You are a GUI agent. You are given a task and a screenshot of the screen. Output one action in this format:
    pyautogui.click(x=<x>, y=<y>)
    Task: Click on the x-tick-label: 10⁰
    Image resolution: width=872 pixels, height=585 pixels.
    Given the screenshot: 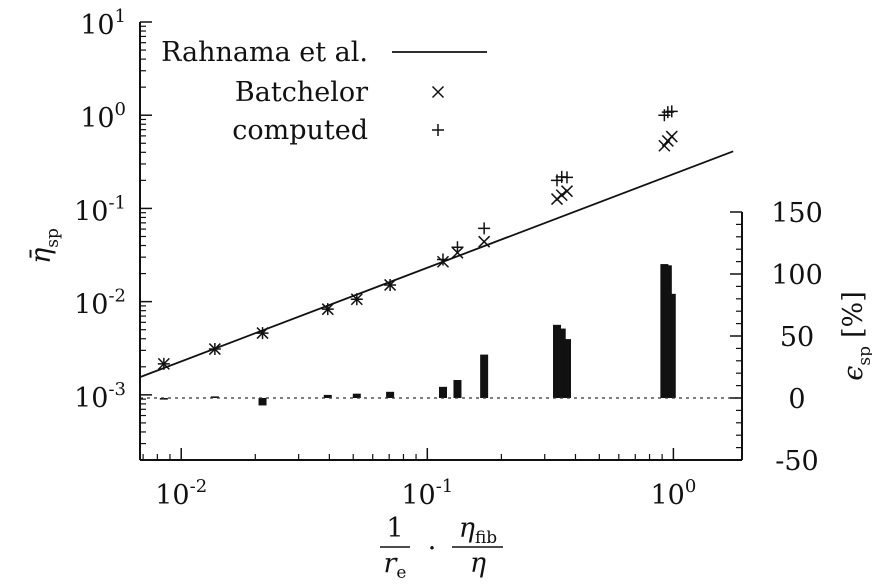 What is the action you would take?
    pyautogui.click(x=673, y=493)
    